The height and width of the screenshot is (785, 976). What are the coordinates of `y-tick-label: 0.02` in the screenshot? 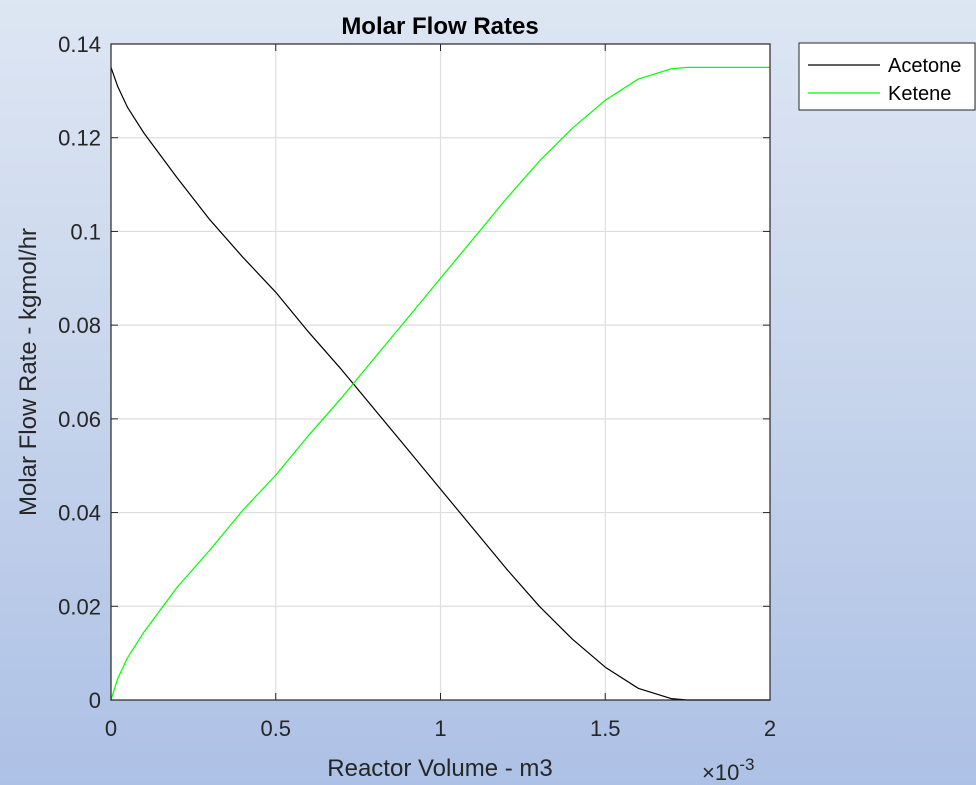 It's located at (79, 606).